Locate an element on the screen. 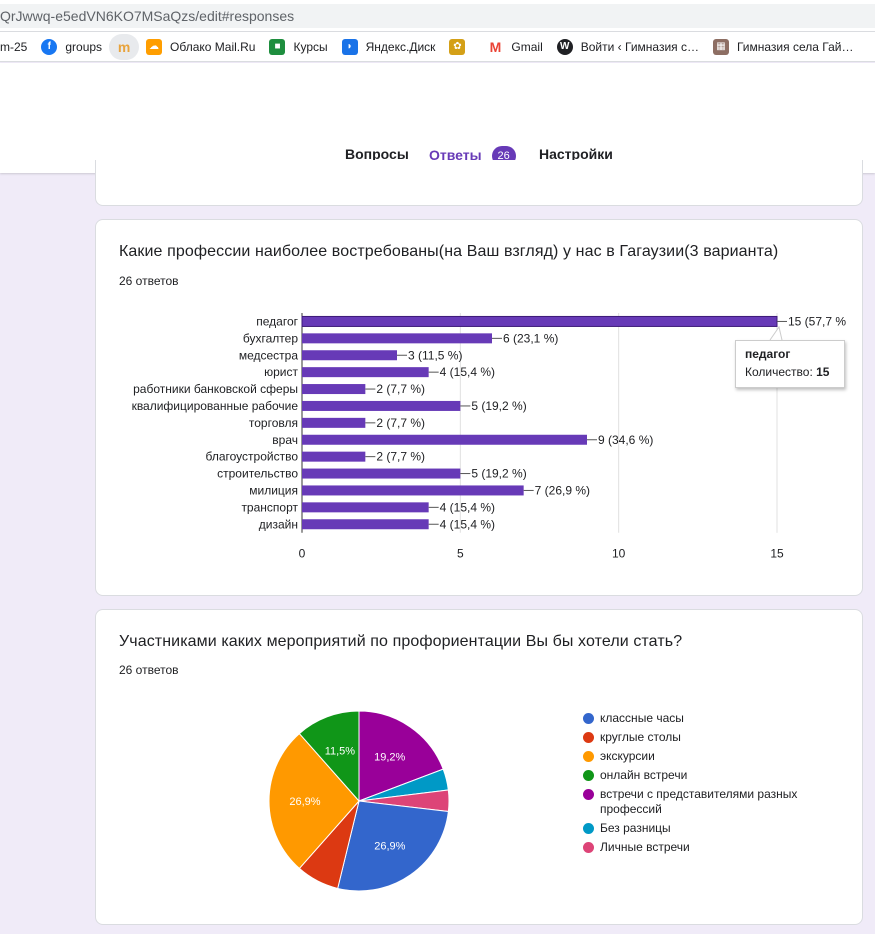 The width and height of the screenshot is (875, 934). tab-settings: Настройки is located at coordinates (576, 154).